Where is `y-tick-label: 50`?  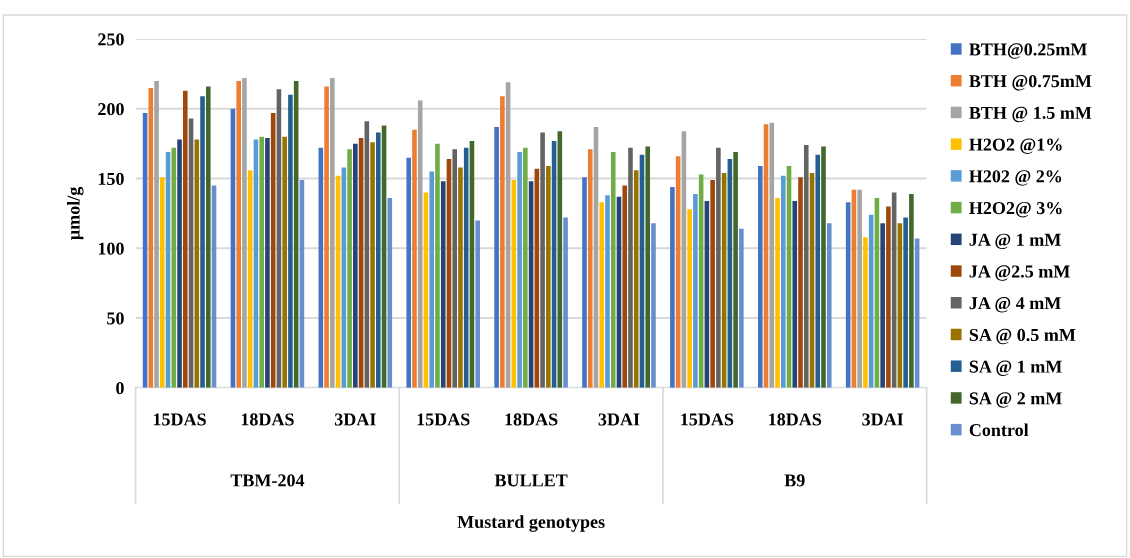 y-tick-label: 50 is located at coordinates (115, 318).